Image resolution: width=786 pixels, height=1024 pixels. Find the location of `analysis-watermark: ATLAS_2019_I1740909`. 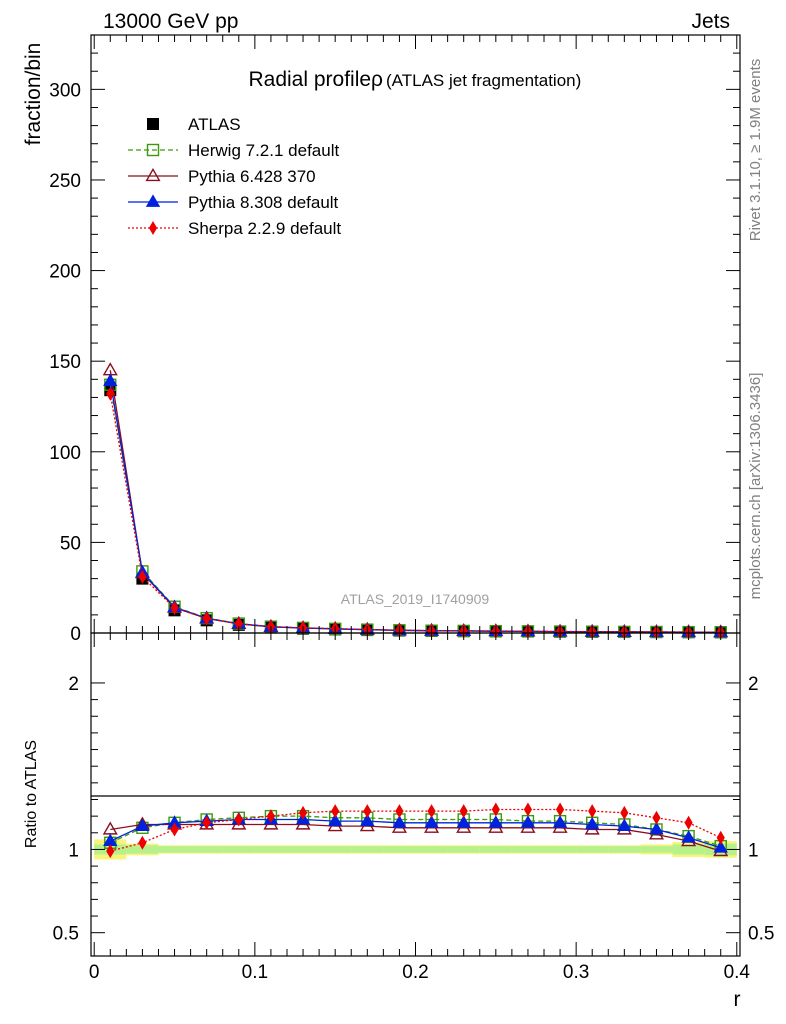

analysis-watermark: ATLAS_2019_I1740909 is located at coordinates (415, 599).